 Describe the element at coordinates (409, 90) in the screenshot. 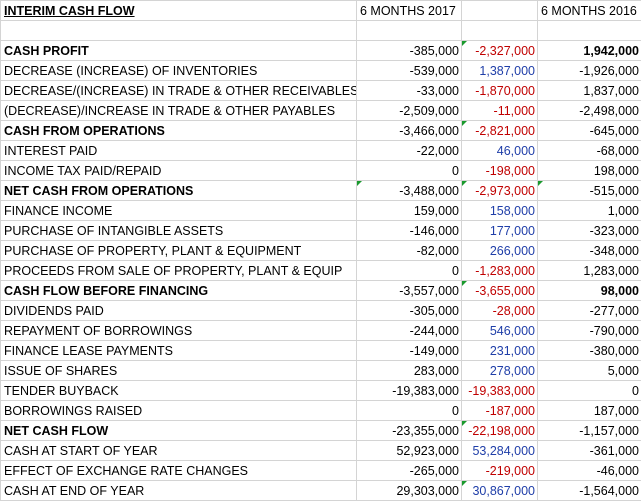

I see `value-2017-cell: -33,000` at that location.